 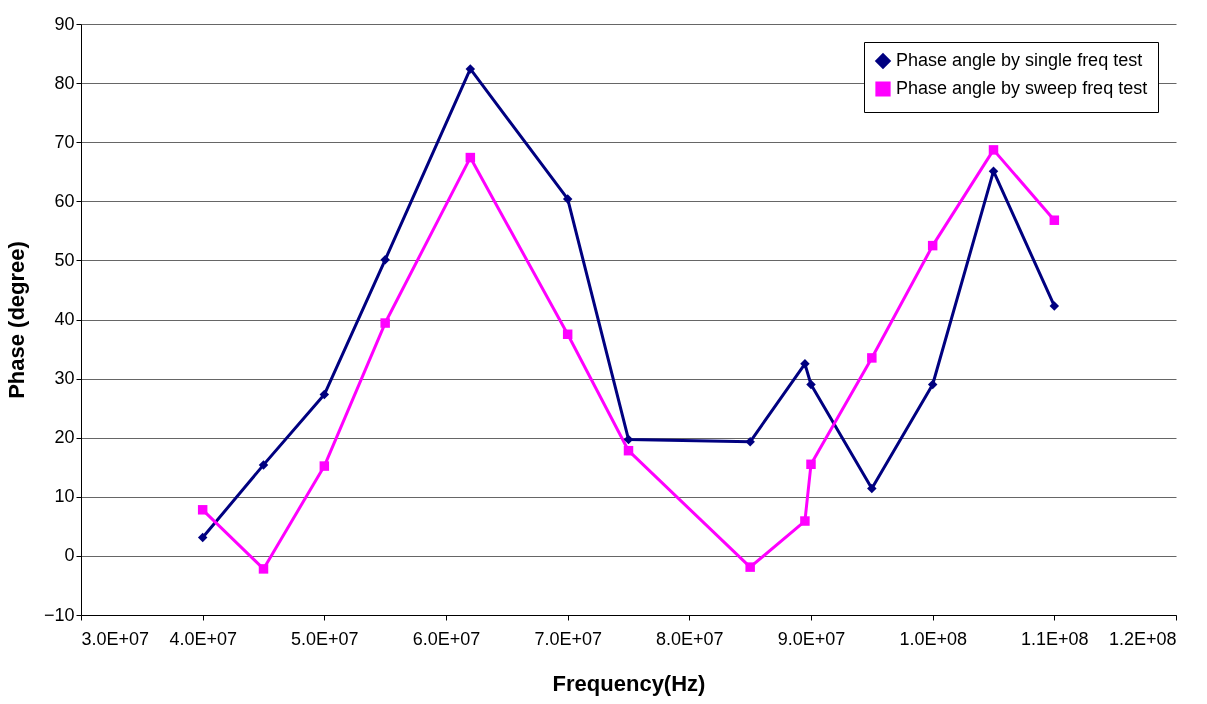 I want to click on x-tick-label: 8.0E+07, so click(x=690, y=638).